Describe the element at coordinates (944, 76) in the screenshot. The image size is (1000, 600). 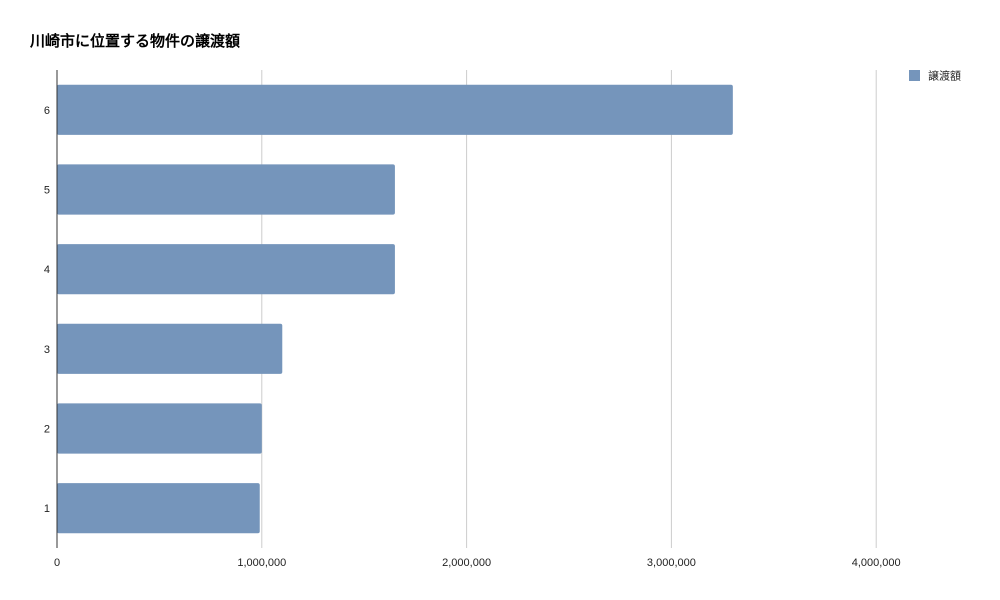
I see `legend-label: 譲渡額` at that location.